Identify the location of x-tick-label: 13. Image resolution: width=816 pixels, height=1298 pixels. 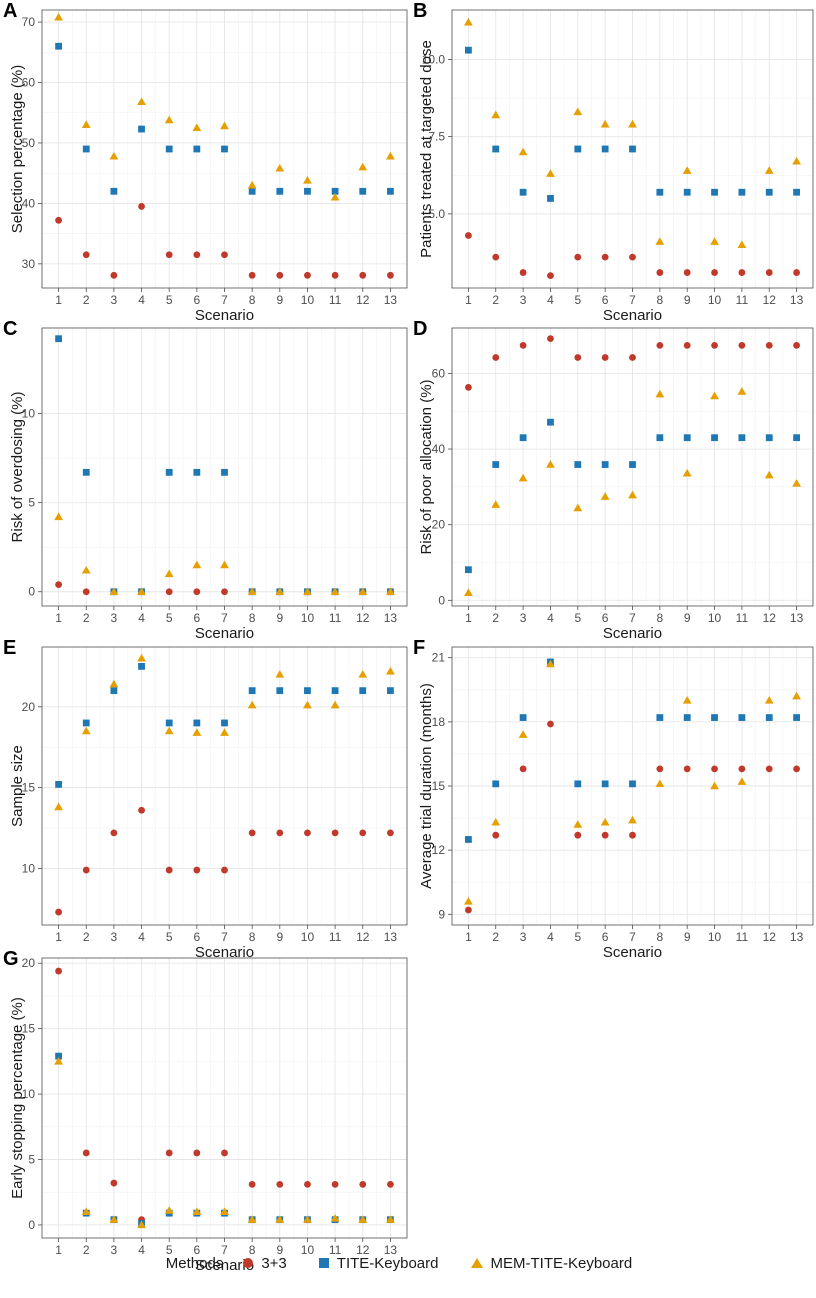
(391, 618).